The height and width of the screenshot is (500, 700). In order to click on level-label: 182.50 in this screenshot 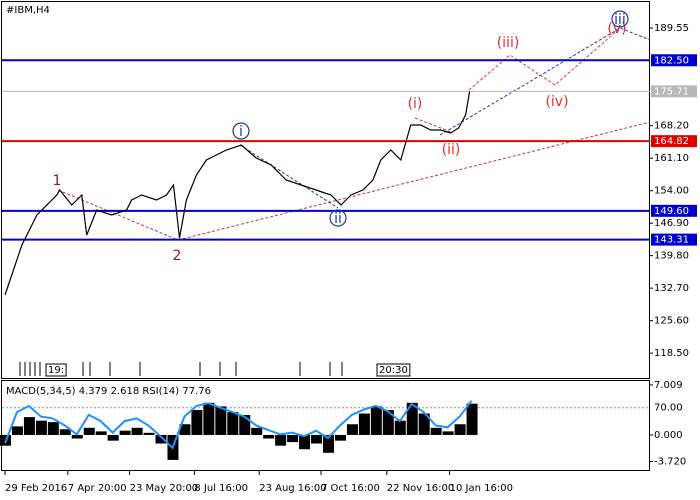, I will do `click(671, 60)`.